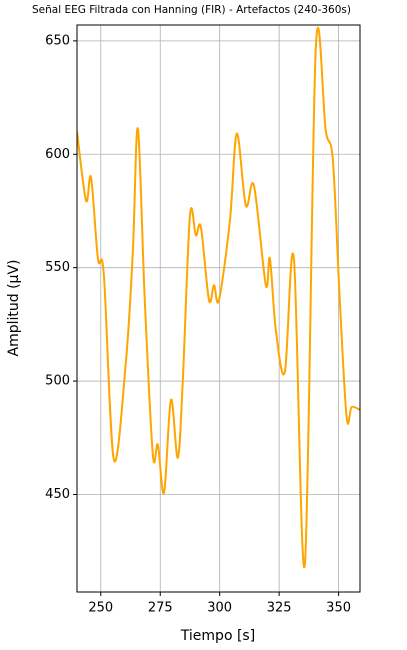  I want to click on x-axis-label: Tiempo [s], so click(217, 636).